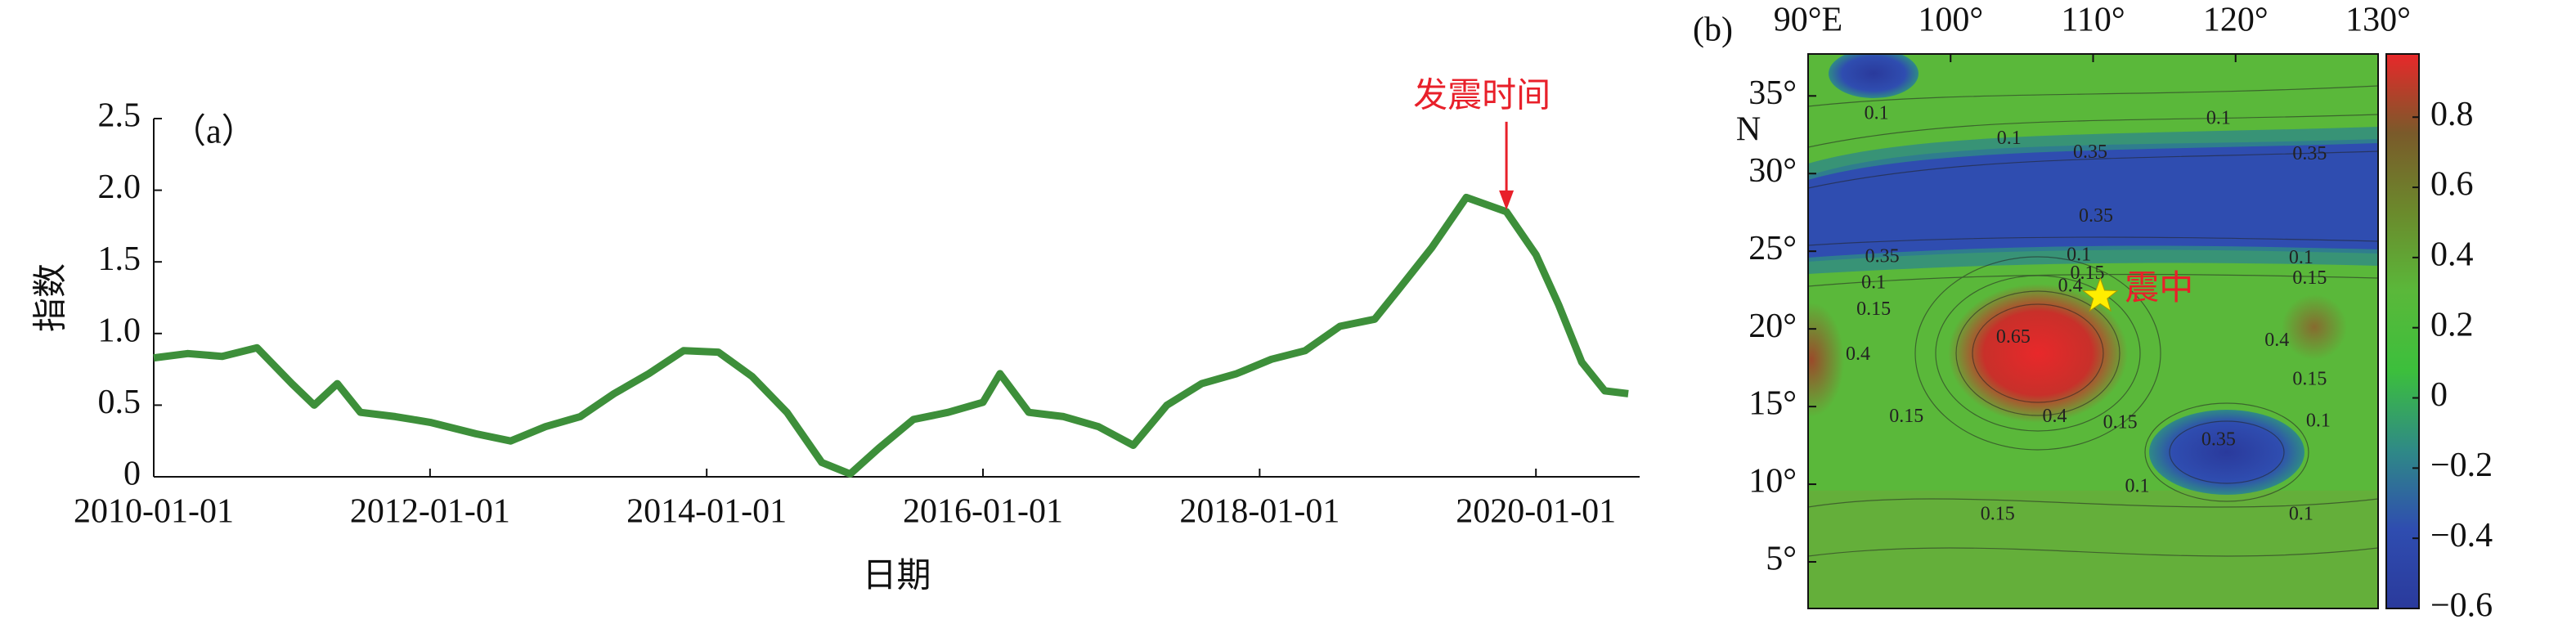 Image resolution: width=2576 pixels, height=642 pixels. I want to click on y-tick-label: 5°, so click(1782, 560).